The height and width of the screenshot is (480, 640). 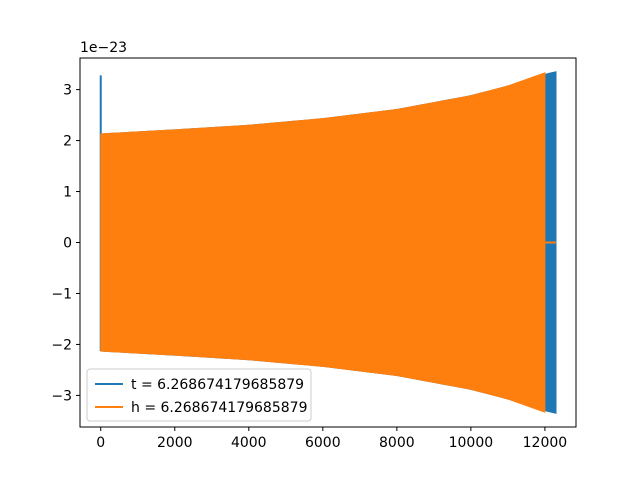 I want to click on x-tick-label: 2000, so click(x=175, y=443).